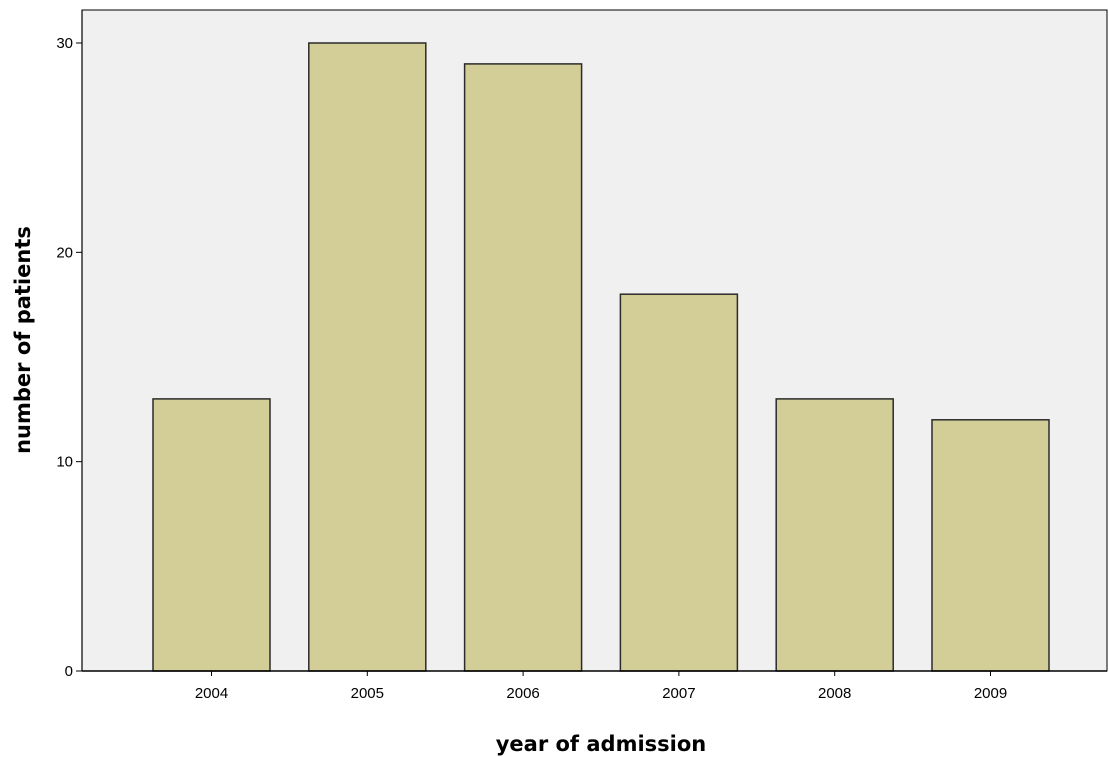 Image resolution: width=1109 pixels, height=757 pixels. What do you see at coordinates (64, 462) in the screenshot?
I see `y-tick-label: 10` at bounding box center [64, 462].